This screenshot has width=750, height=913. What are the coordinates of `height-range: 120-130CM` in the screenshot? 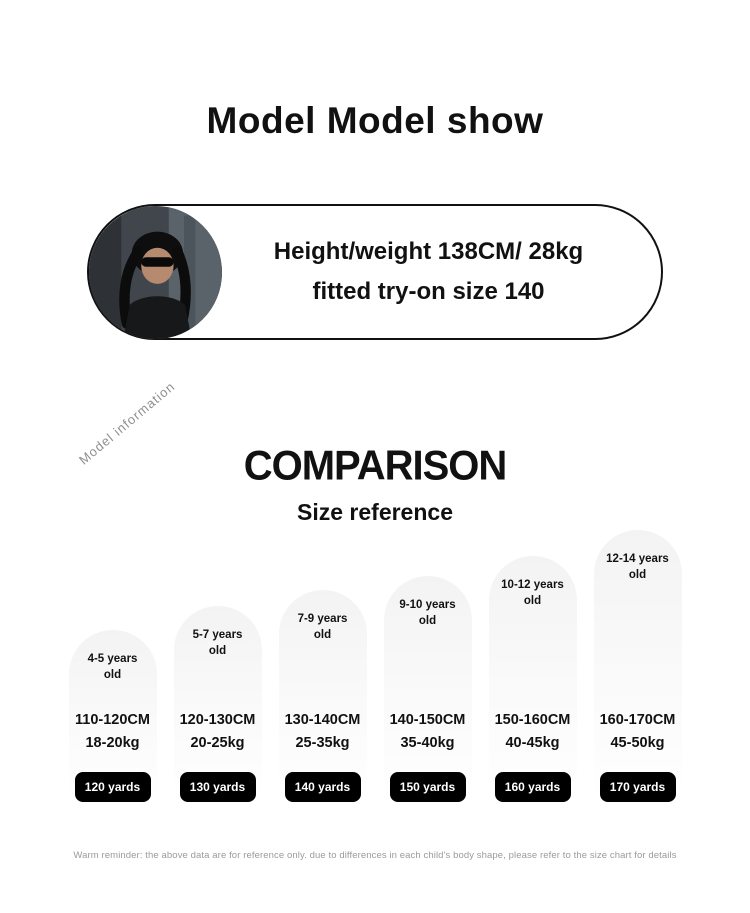 It's located at (217, 720).